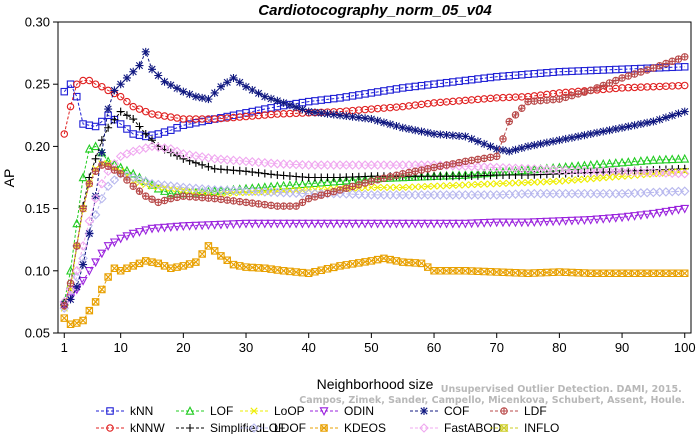  I want to click on legend-marker-simplifiedlof, so click(190, 428).